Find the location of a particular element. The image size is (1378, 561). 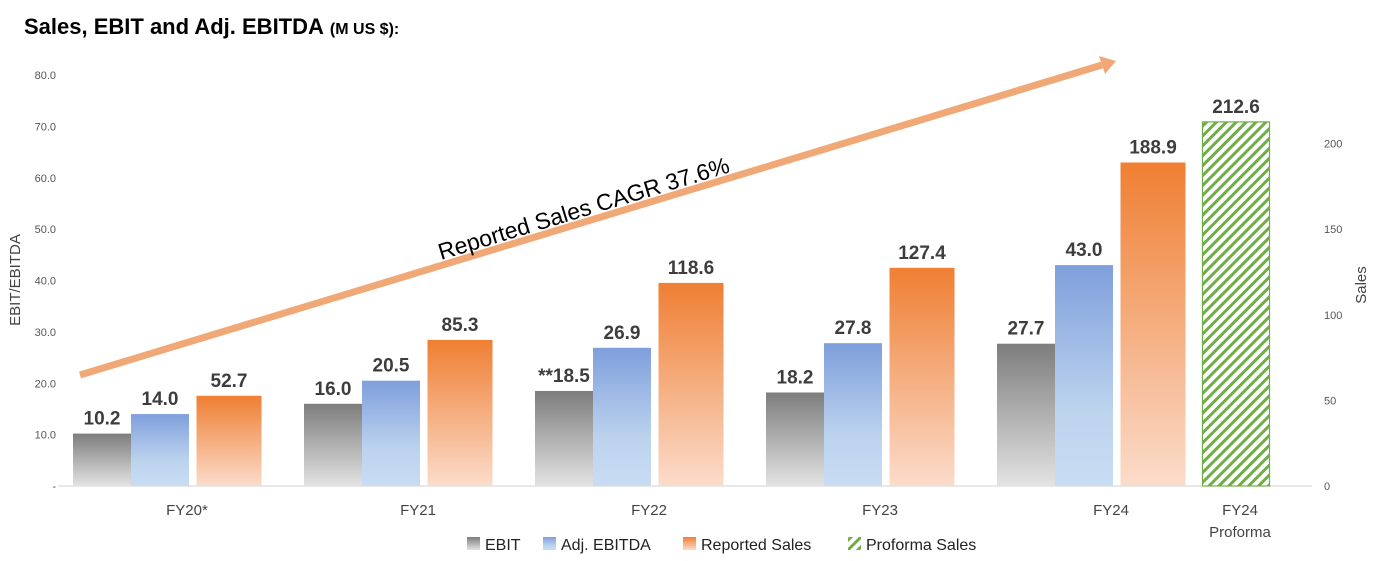

data-label-ebit: 27.7 is located at coordinates (1026, 329).